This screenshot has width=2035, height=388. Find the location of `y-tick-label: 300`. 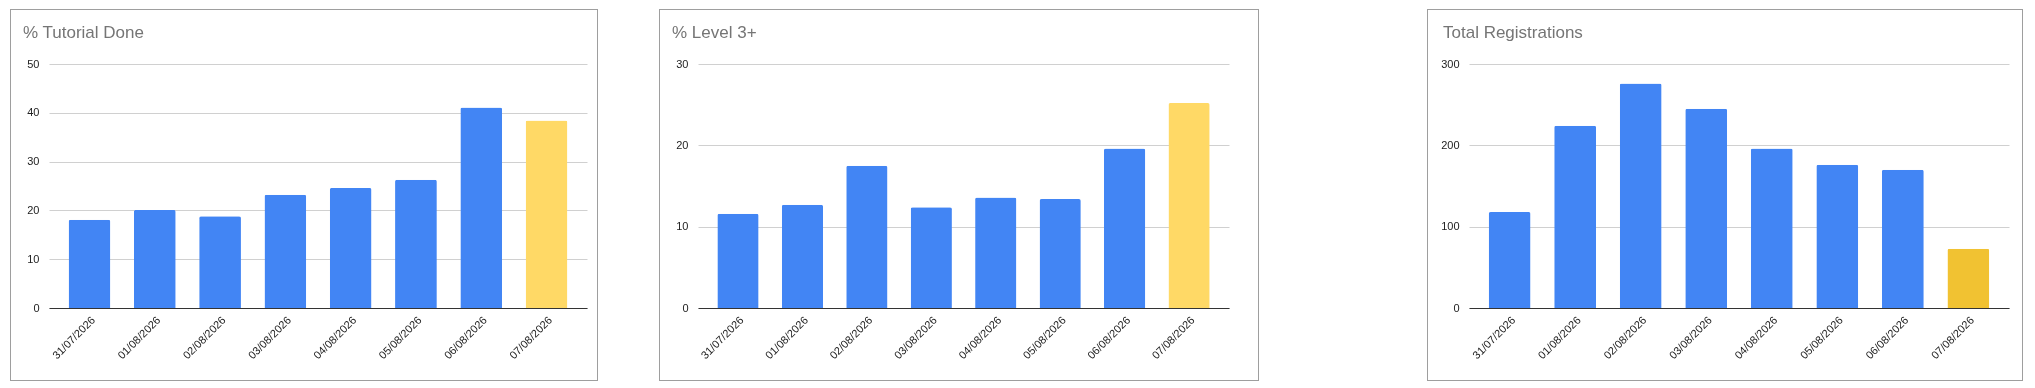

y-tick-label: 300 is located at coordinates (1450, 63).